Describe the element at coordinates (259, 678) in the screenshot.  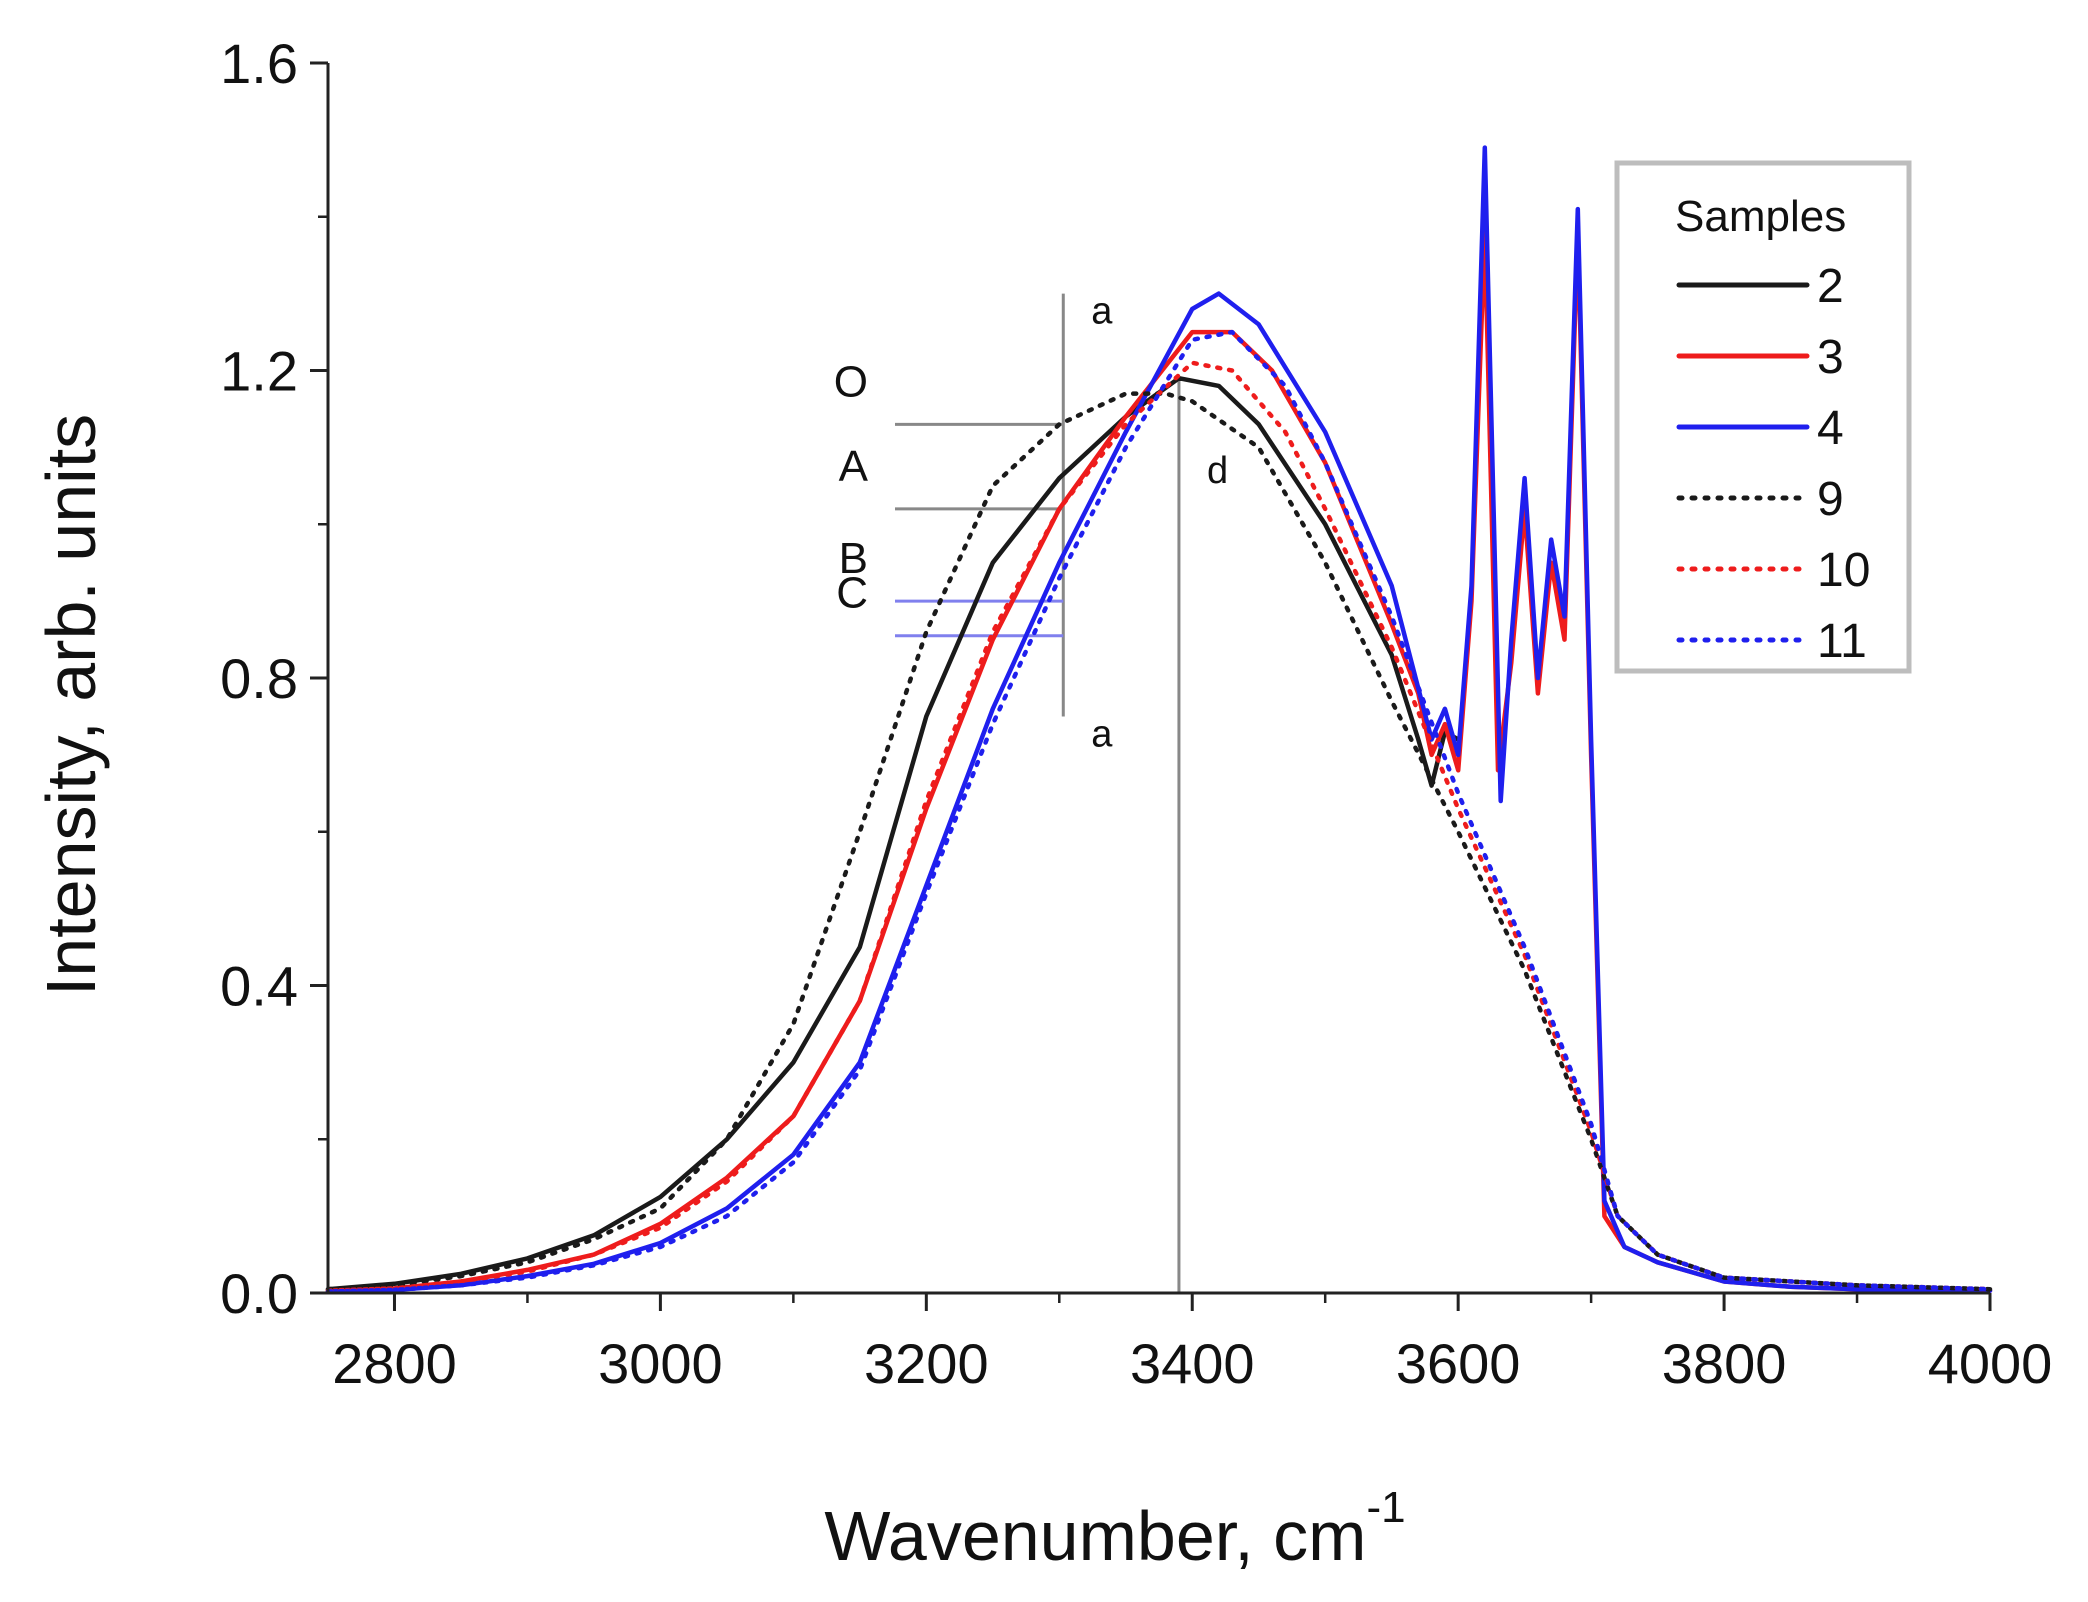
I see `y-tick-label: 0.8` at that location.